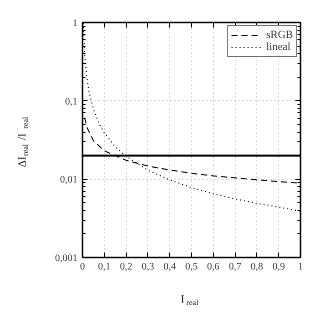 The height and width of the screenshot is (320, 320). What do you see at coordinates (82, 267) in the screenshot?
I see `x-tick-label: 0` at bounding box center [82, 267].